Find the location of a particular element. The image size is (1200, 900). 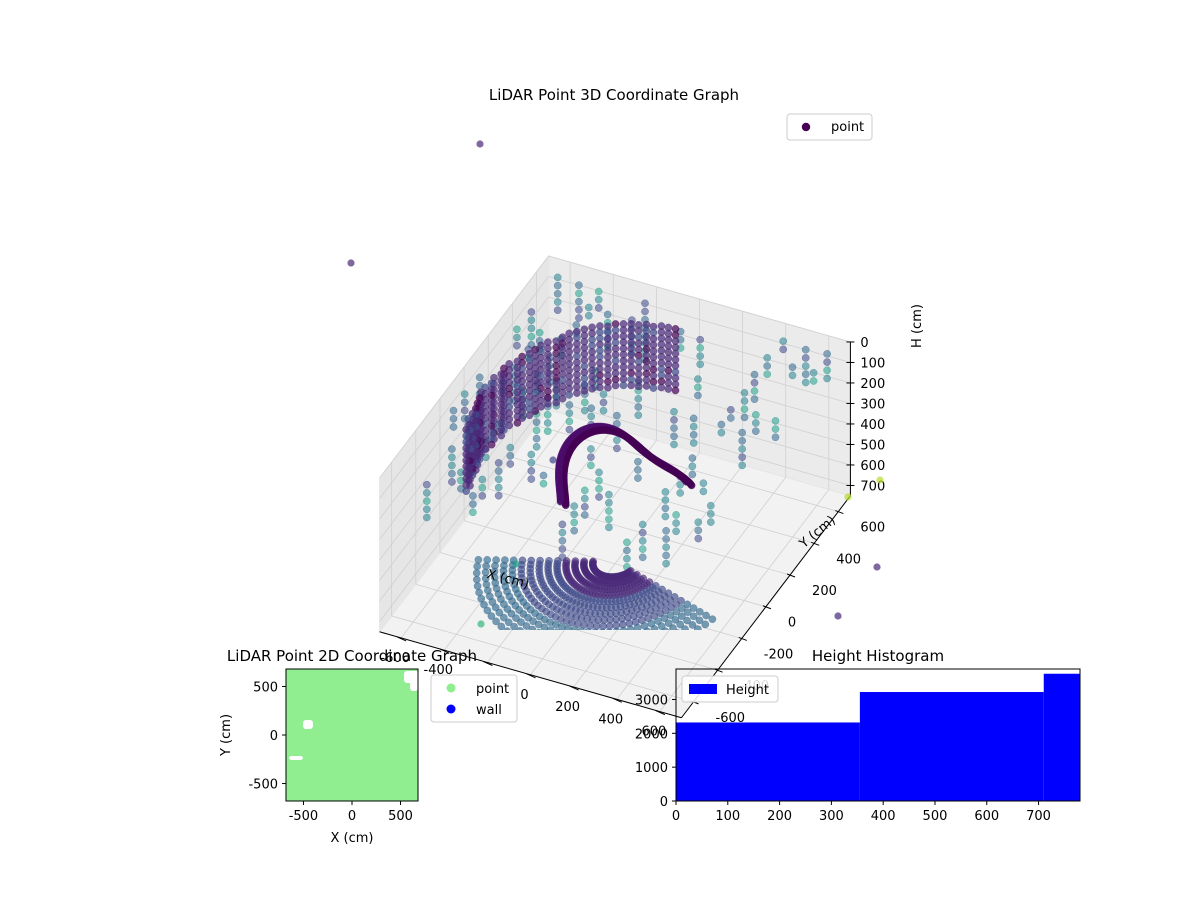

ribbon-point is located at coordinates (565, 505).